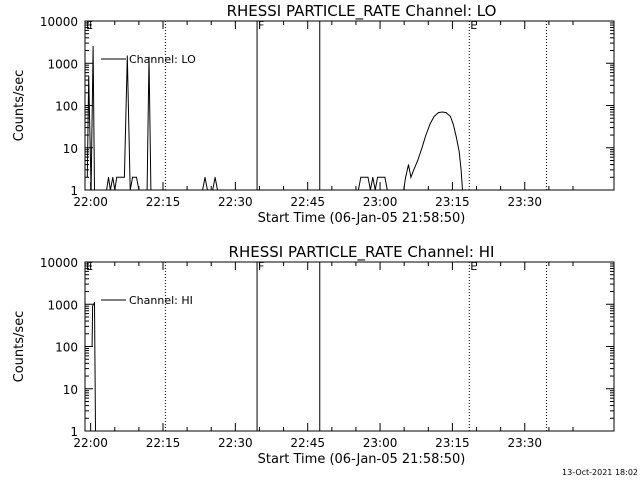  What do you see at coordinates (162, 59) in the screenshot?
I see `legend-label: Channel: LO` at bounding box center [162, 59].